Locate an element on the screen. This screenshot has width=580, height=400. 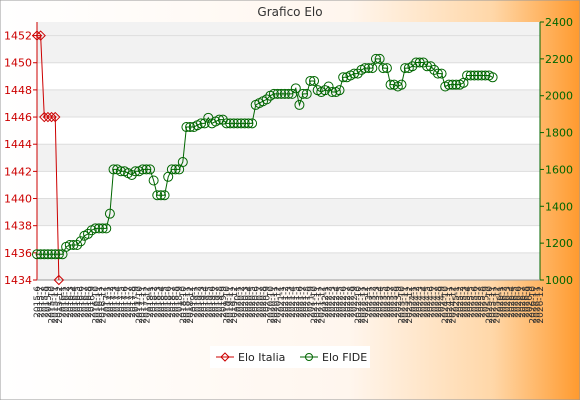
x-tick-label: 2025-10 is located at coordinates (490, 305).